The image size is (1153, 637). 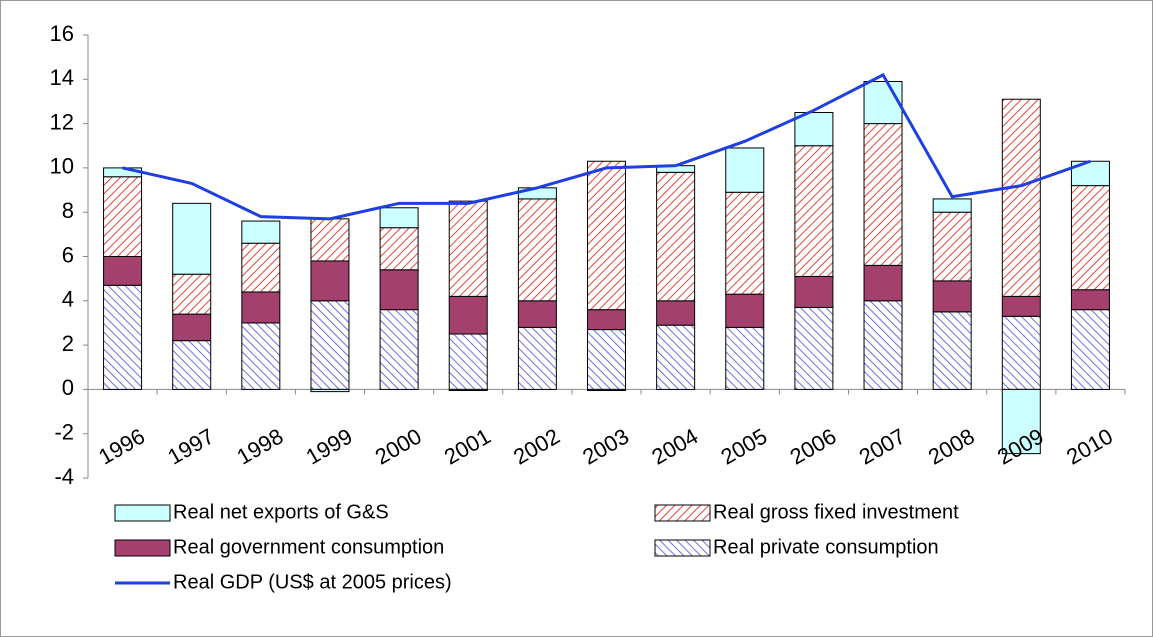 What do you see at coordinates (62, 166) in the screenshot?
I see `y-tick-label: 10` at bounding box center [62, 166].